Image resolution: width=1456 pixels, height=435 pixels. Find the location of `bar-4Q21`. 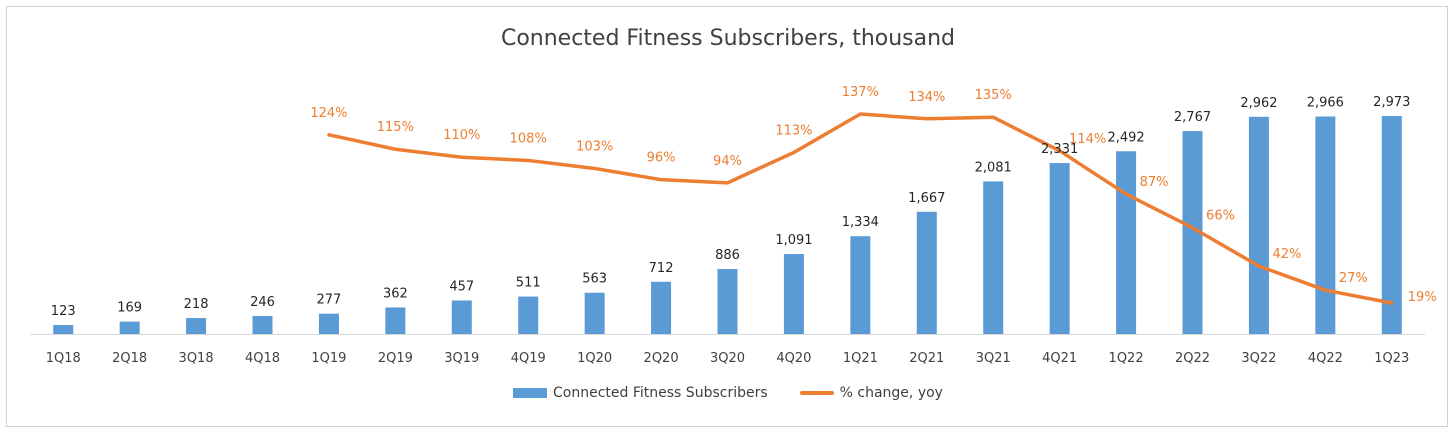

bar-4Q21 is located at coordinates (1059, 248).